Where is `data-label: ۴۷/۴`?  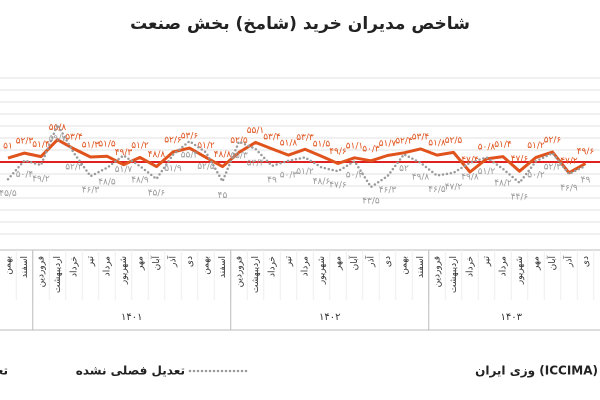 data-label: ۴۷/۴ is located at coordinates (470, 161).